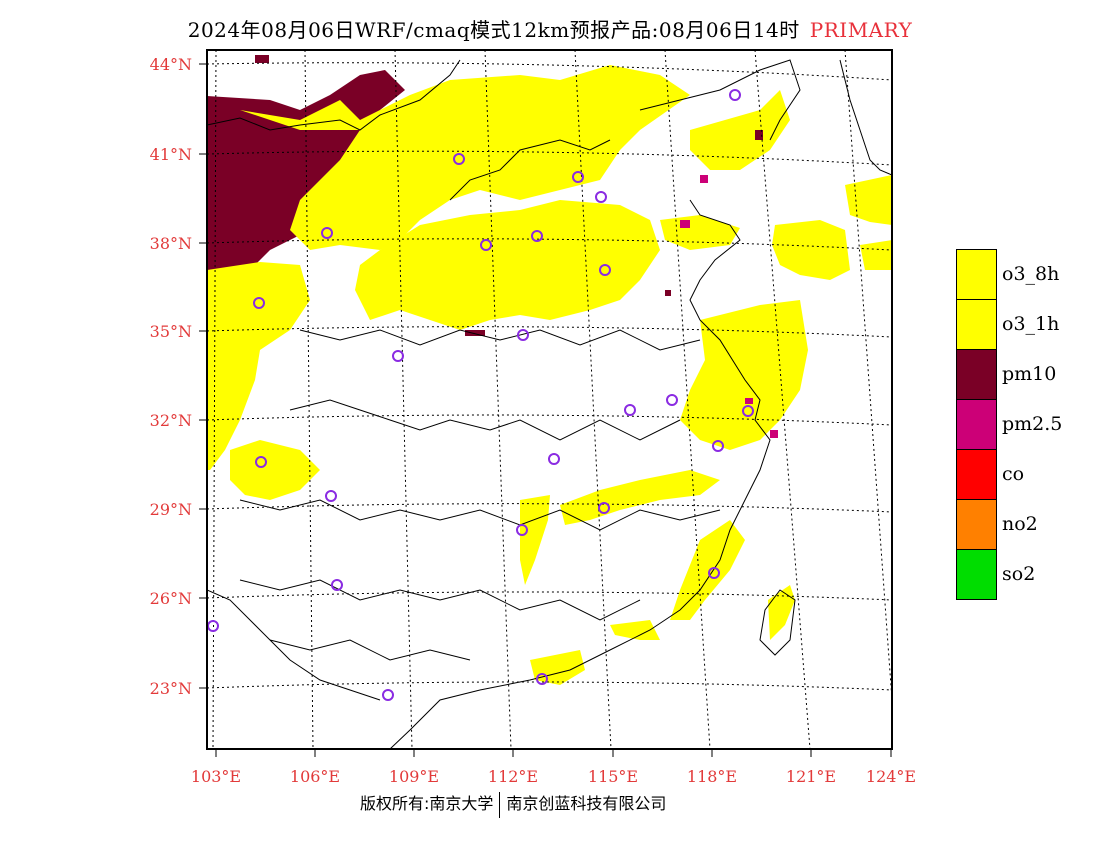 The image size is (1100, 850). What do you see at coordinates (535, 540) in the screenshot?
I see `o3-region-hunan` at bounding box center [535, 540].